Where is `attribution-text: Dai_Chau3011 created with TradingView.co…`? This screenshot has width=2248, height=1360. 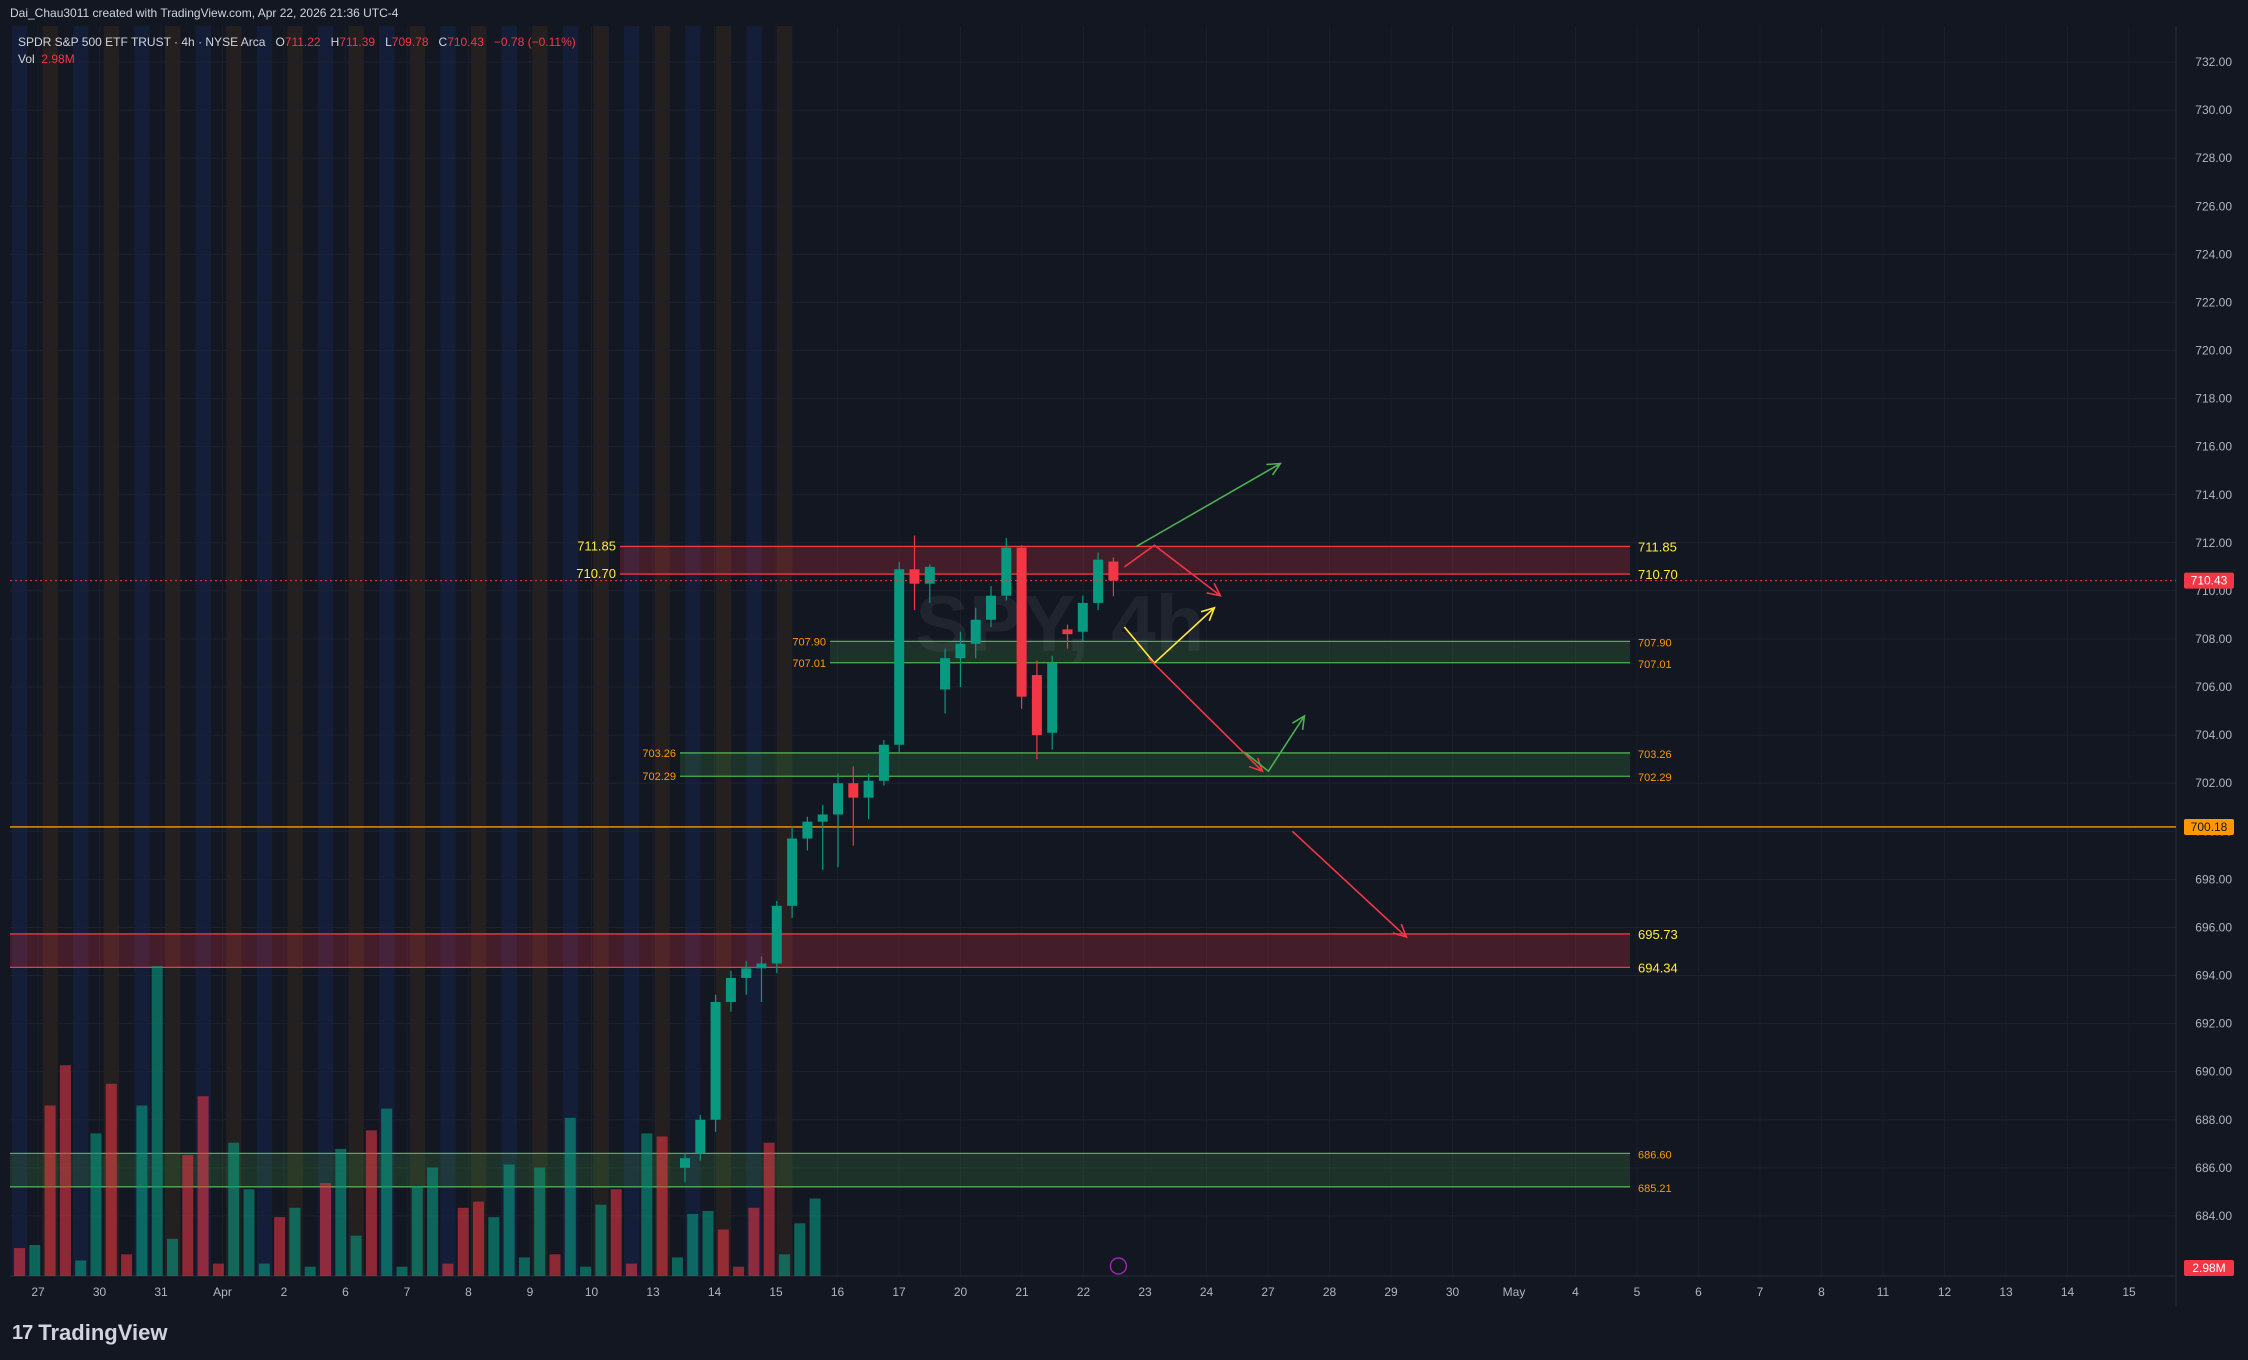 attribution-text: Dai_Chau3011 created with TradingView.co… is located at coordinates (204, 13).